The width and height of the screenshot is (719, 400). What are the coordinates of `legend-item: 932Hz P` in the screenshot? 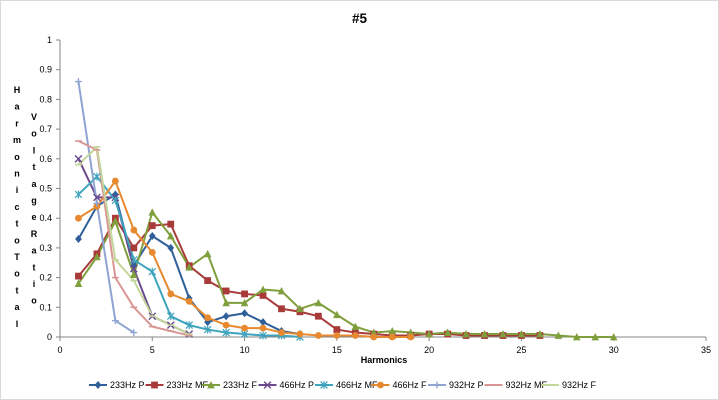 It's located at (456, 385).